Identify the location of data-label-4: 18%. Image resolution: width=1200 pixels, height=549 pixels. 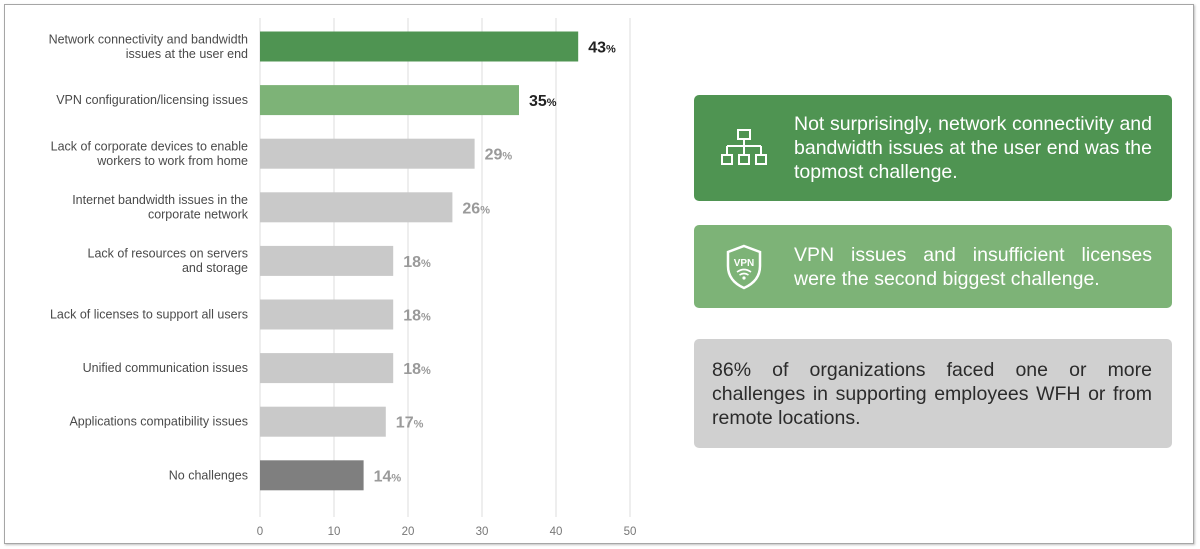
(417, 262).